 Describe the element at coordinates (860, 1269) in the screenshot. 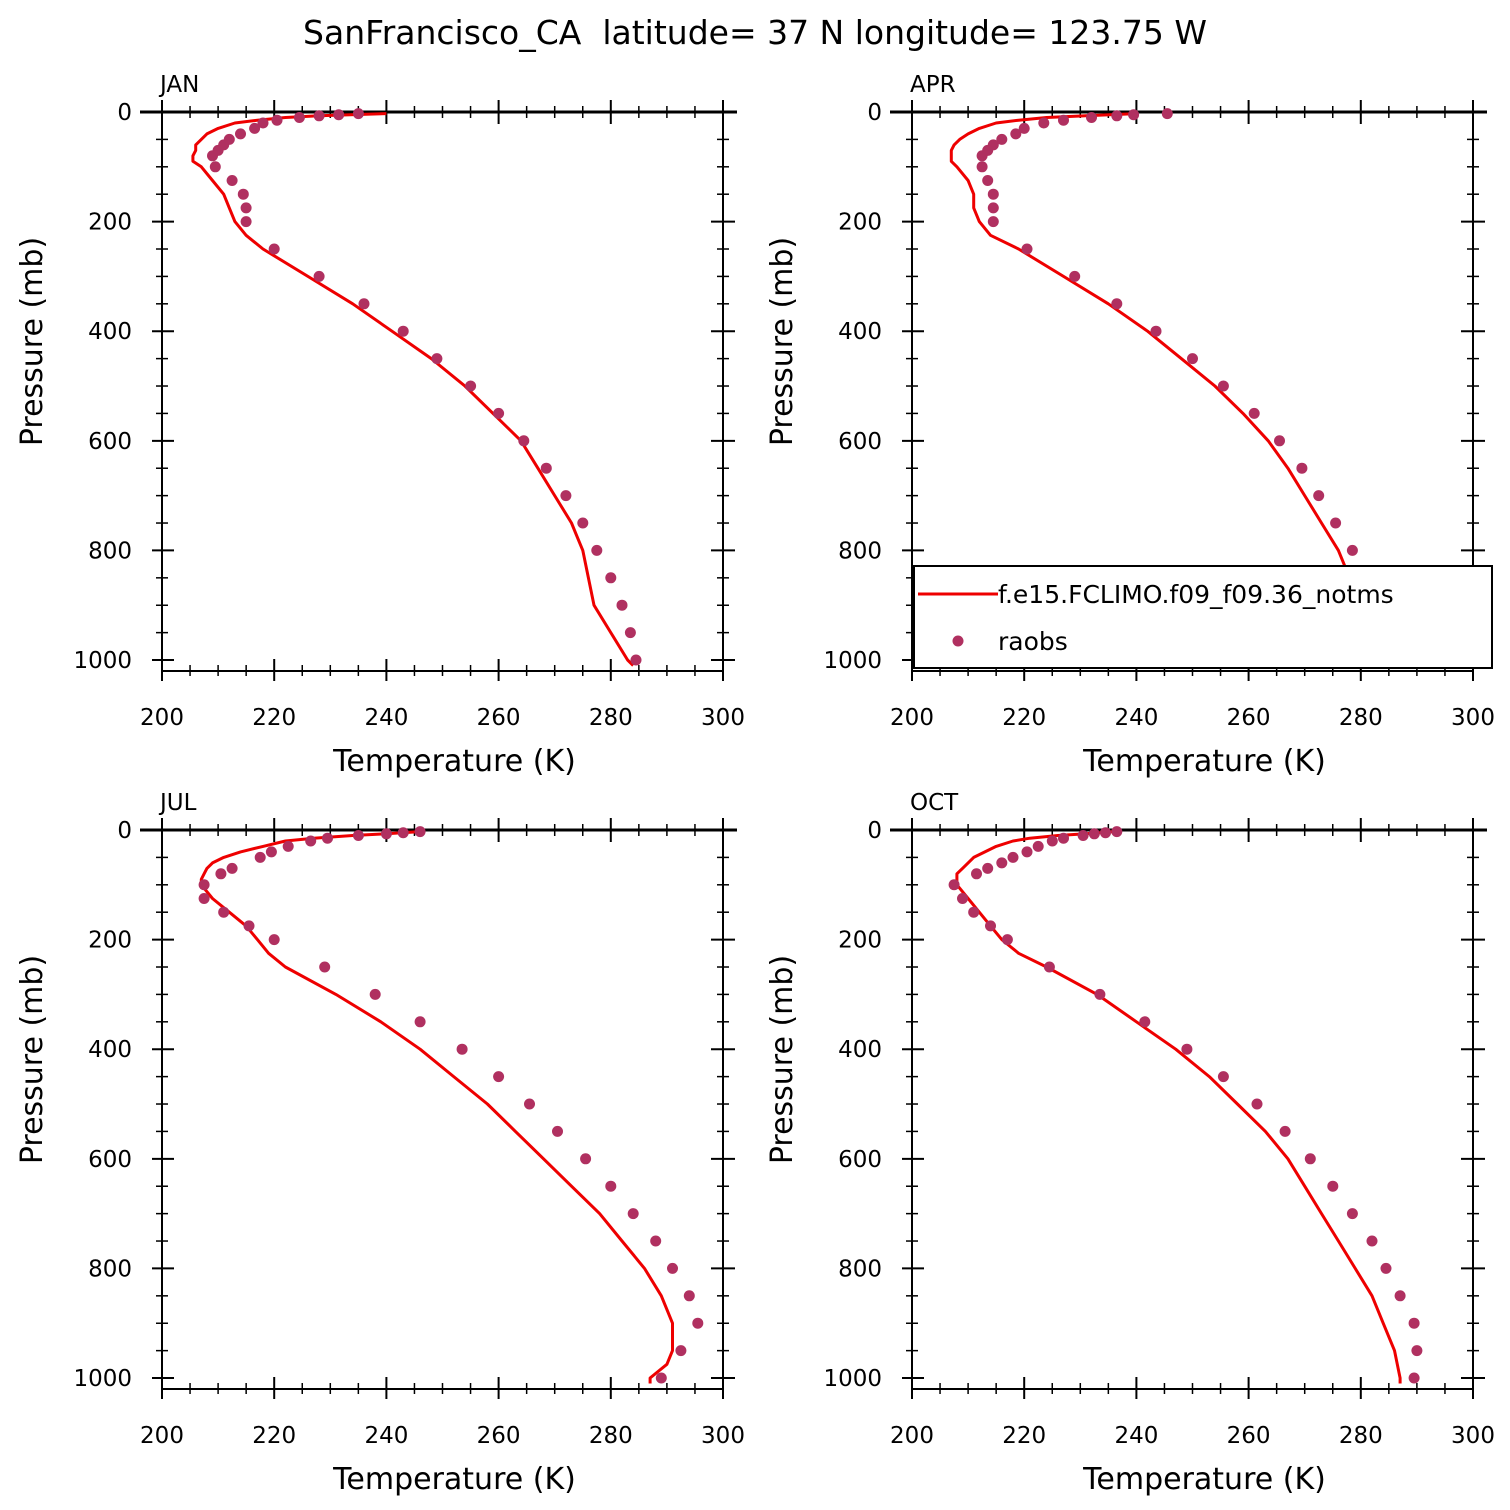

I see `y-tick-label: 800` at that location.